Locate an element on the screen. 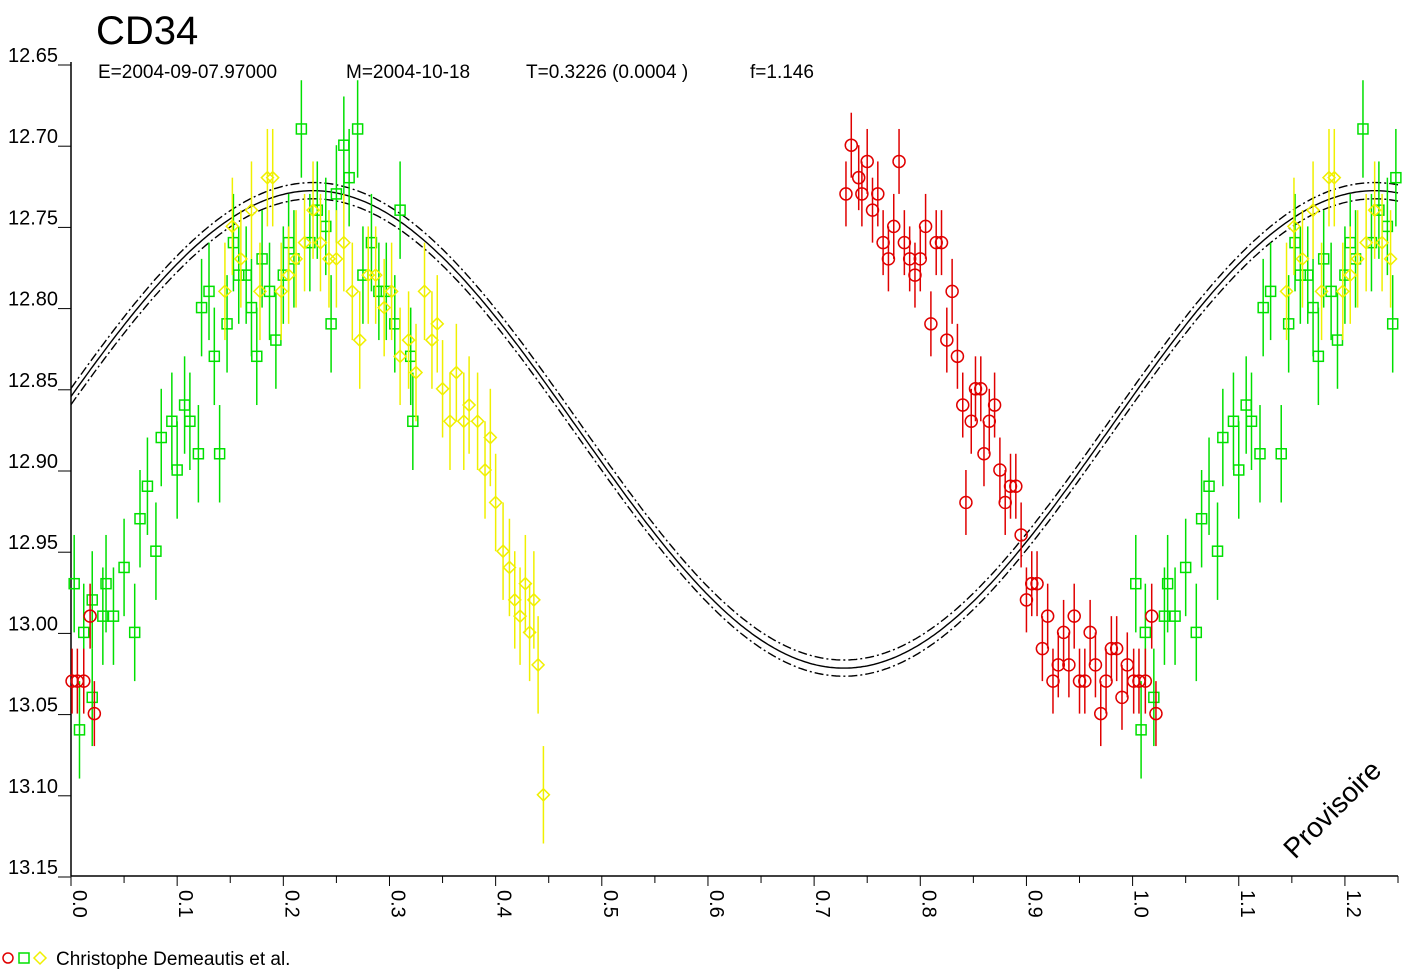 This screenshot has width=1412, height=971. x-tick-label: 0.8 is located at coordinates (928, 904).